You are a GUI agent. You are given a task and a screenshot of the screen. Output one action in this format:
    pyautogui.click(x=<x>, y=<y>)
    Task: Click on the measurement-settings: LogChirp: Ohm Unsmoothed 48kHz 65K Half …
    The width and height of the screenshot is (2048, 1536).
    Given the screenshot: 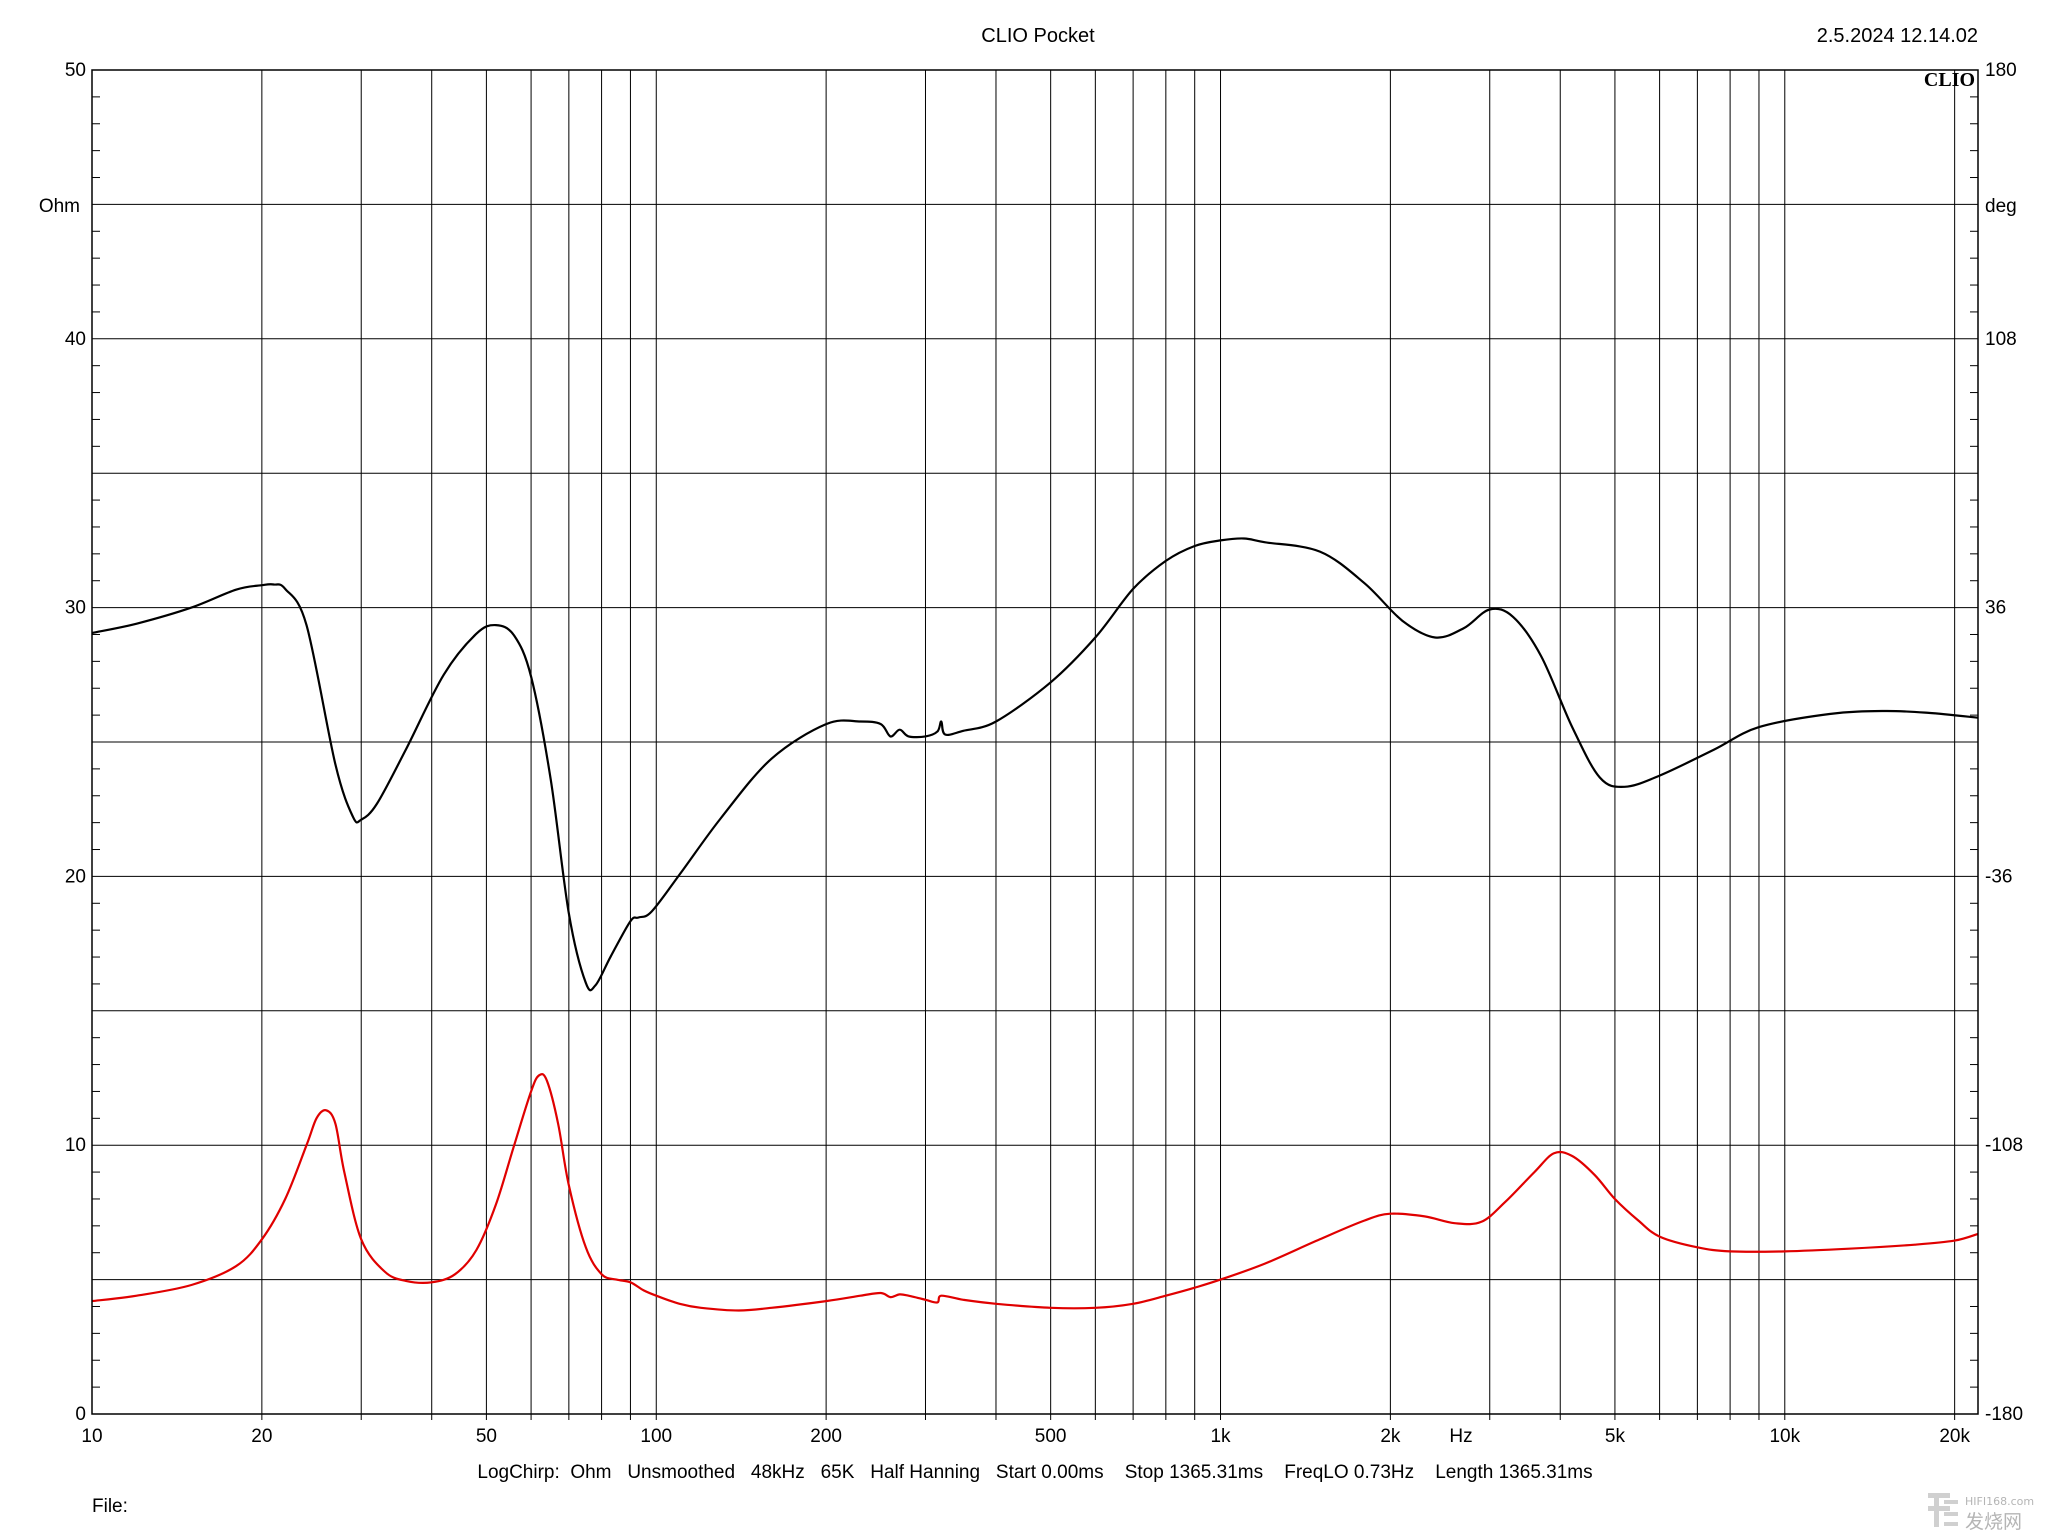 What is the action you would take?
    pyautogui.click(x=1034, y=1472)
    